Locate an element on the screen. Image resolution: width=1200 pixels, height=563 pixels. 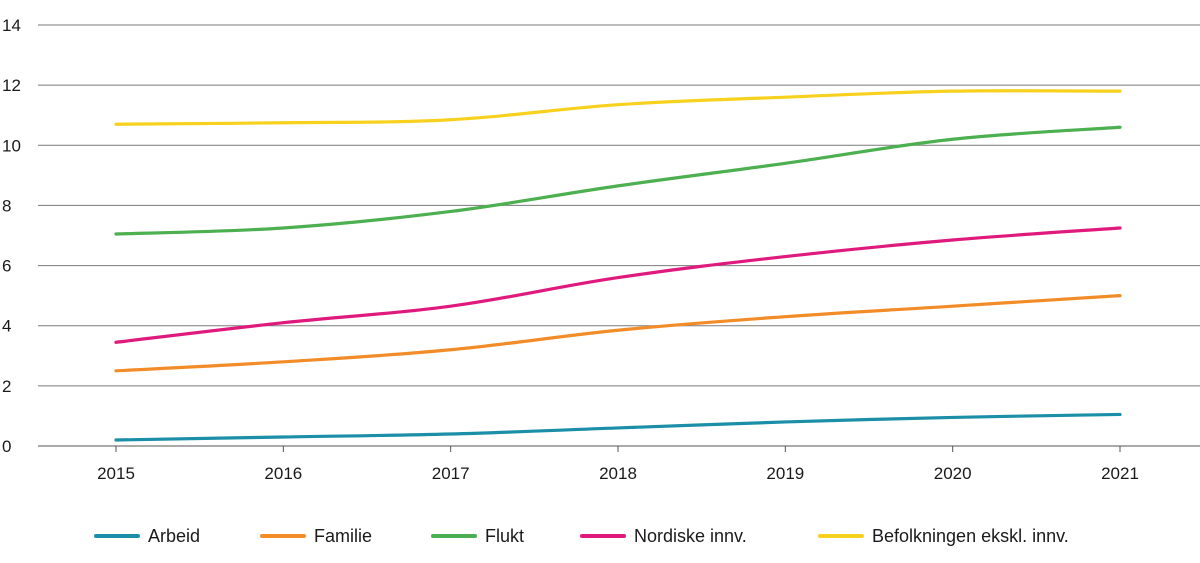
legend-item-befolkningen-ekskl-innv: Befolkningen ekskl. innv. is located at coordinates (943, 536).